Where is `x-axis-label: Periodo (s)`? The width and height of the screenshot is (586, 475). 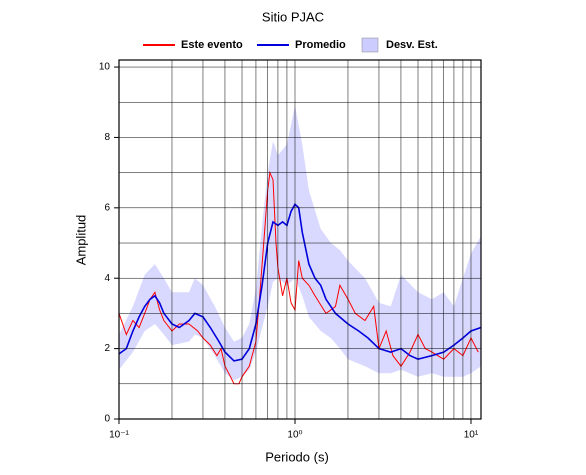
x-axis-label: Periodo (s) is located at coordinates (297, 456).